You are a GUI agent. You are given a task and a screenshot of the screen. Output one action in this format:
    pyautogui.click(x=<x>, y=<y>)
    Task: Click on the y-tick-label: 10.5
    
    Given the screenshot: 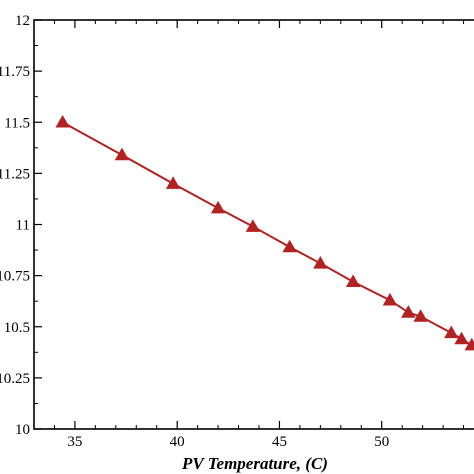 What is the action you would take?
    pyautogui.click(x=17, y=328)
    